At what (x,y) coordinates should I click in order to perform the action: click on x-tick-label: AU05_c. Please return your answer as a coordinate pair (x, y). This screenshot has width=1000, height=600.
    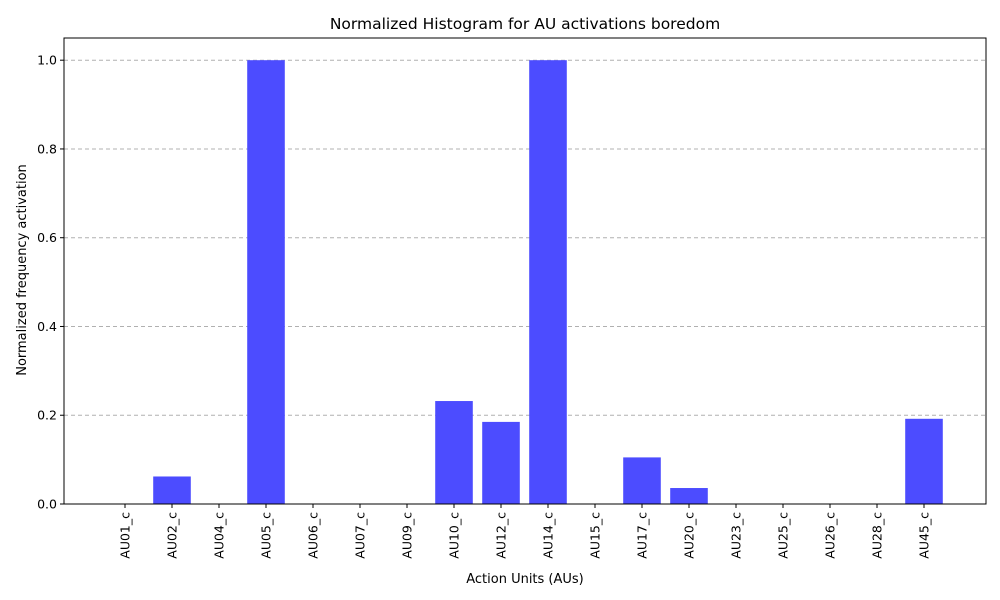
    Looking at the image, I should click on (266, 535).